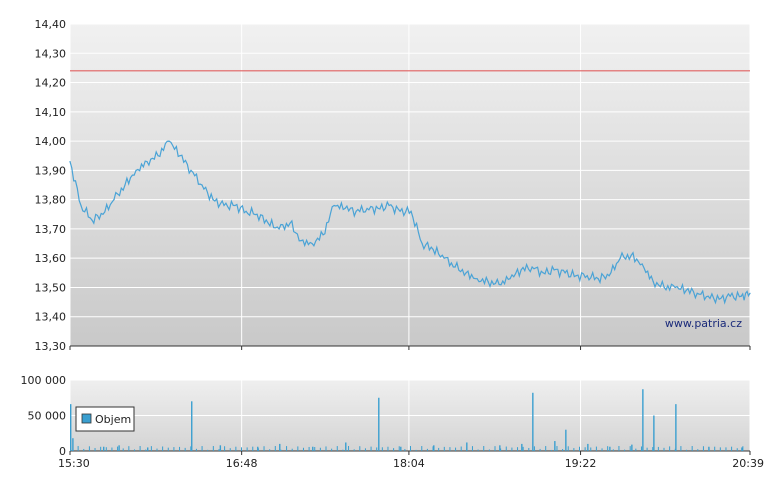  Describe the element at coordinates (44, 380) in the screenshot. I see `volume-y-tick-label: 100 000` at that location.